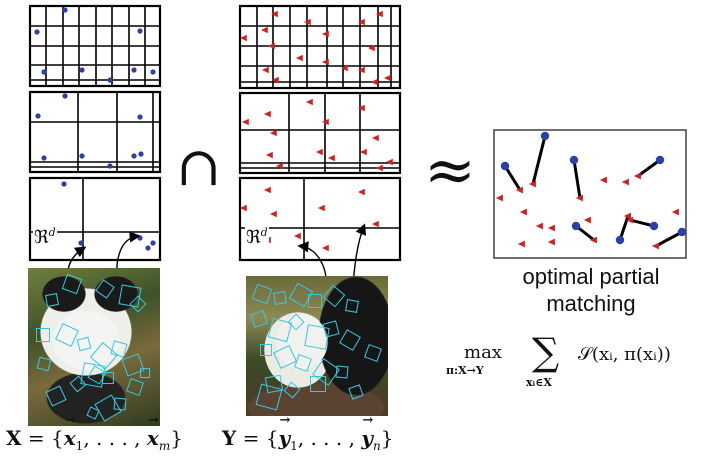 The image size is (717, 457). I want to click on y-sub-last: n, so click(376, 446).